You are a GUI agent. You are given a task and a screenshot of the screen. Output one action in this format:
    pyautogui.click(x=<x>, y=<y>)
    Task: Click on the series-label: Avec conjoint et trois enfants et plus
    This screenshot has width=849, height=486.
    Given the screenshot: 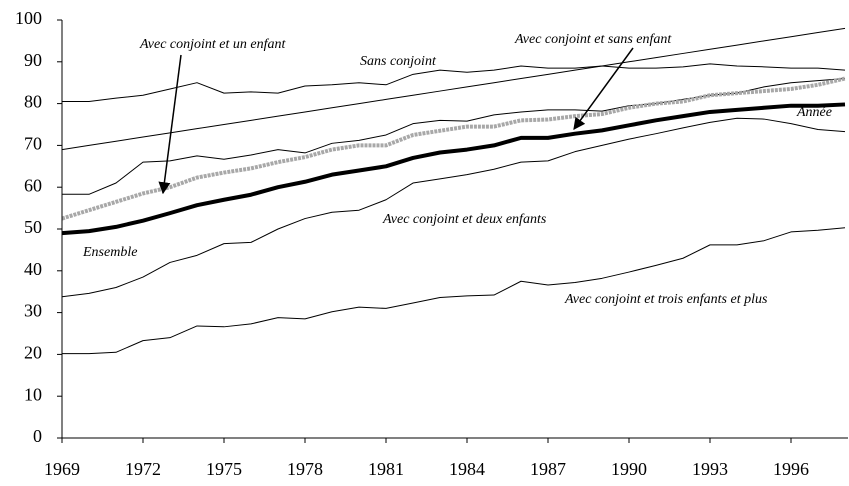 What is the action you would take?
    pyautogui.click(x=666, y=299)
    